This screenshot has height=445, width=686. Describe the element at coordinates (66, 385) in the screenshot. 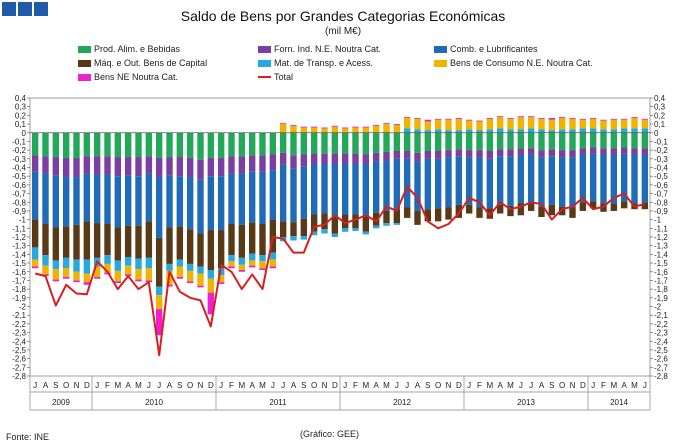

I see `x-month-label: O` at that location.